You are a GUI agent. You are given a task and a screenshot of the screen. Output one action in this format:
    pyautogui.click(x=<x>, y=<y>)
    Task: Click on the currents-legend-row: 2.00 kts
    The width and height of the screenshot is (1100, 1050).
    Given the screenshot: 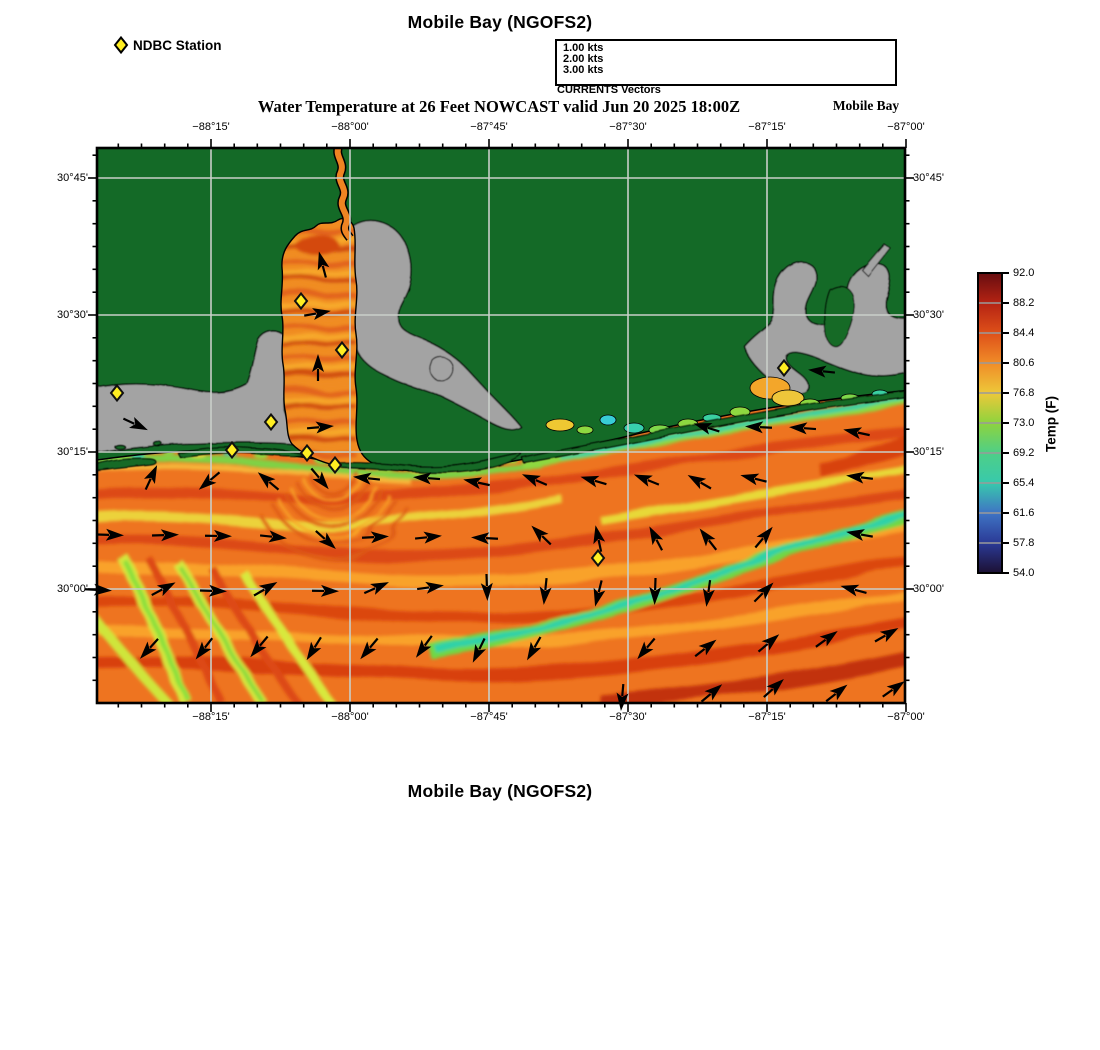 What is the action you would take?
    pyautogui.click(x=583, y=59)
    